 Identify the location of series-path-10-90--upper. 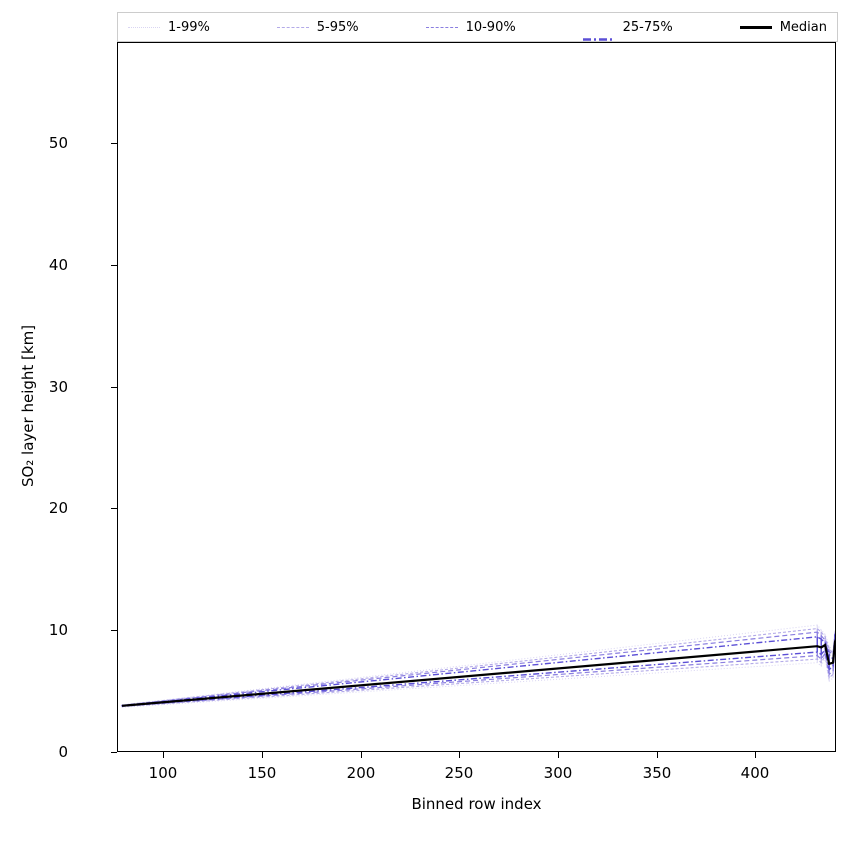
(478, 668).